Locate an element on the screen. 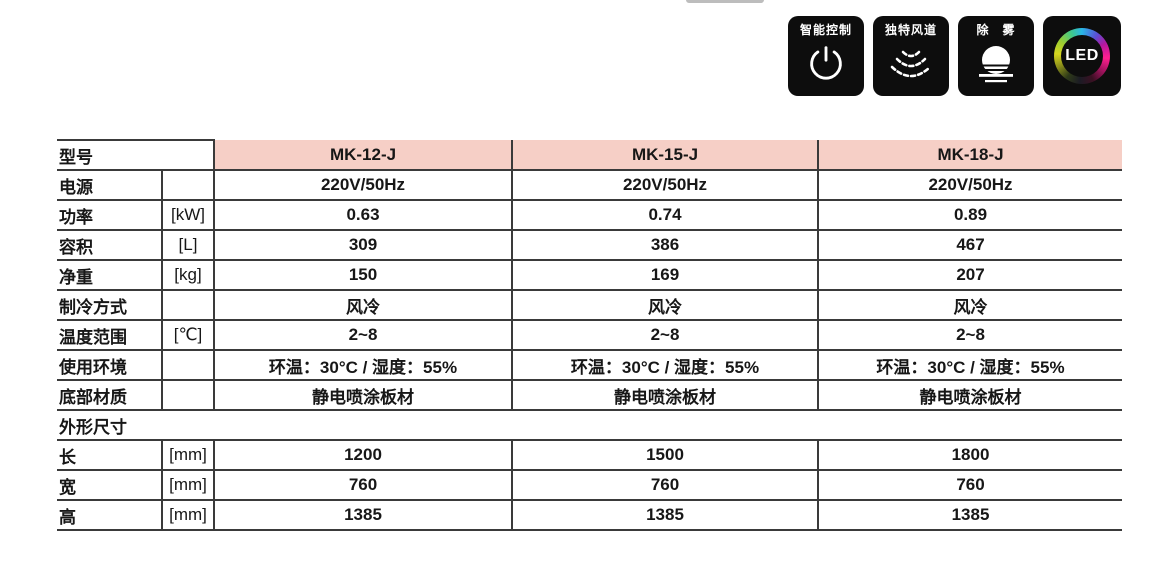 This screenshot has height=578, width=1163. badge-smart-control-label: 智能控制 is located at coordinates (825, 30).